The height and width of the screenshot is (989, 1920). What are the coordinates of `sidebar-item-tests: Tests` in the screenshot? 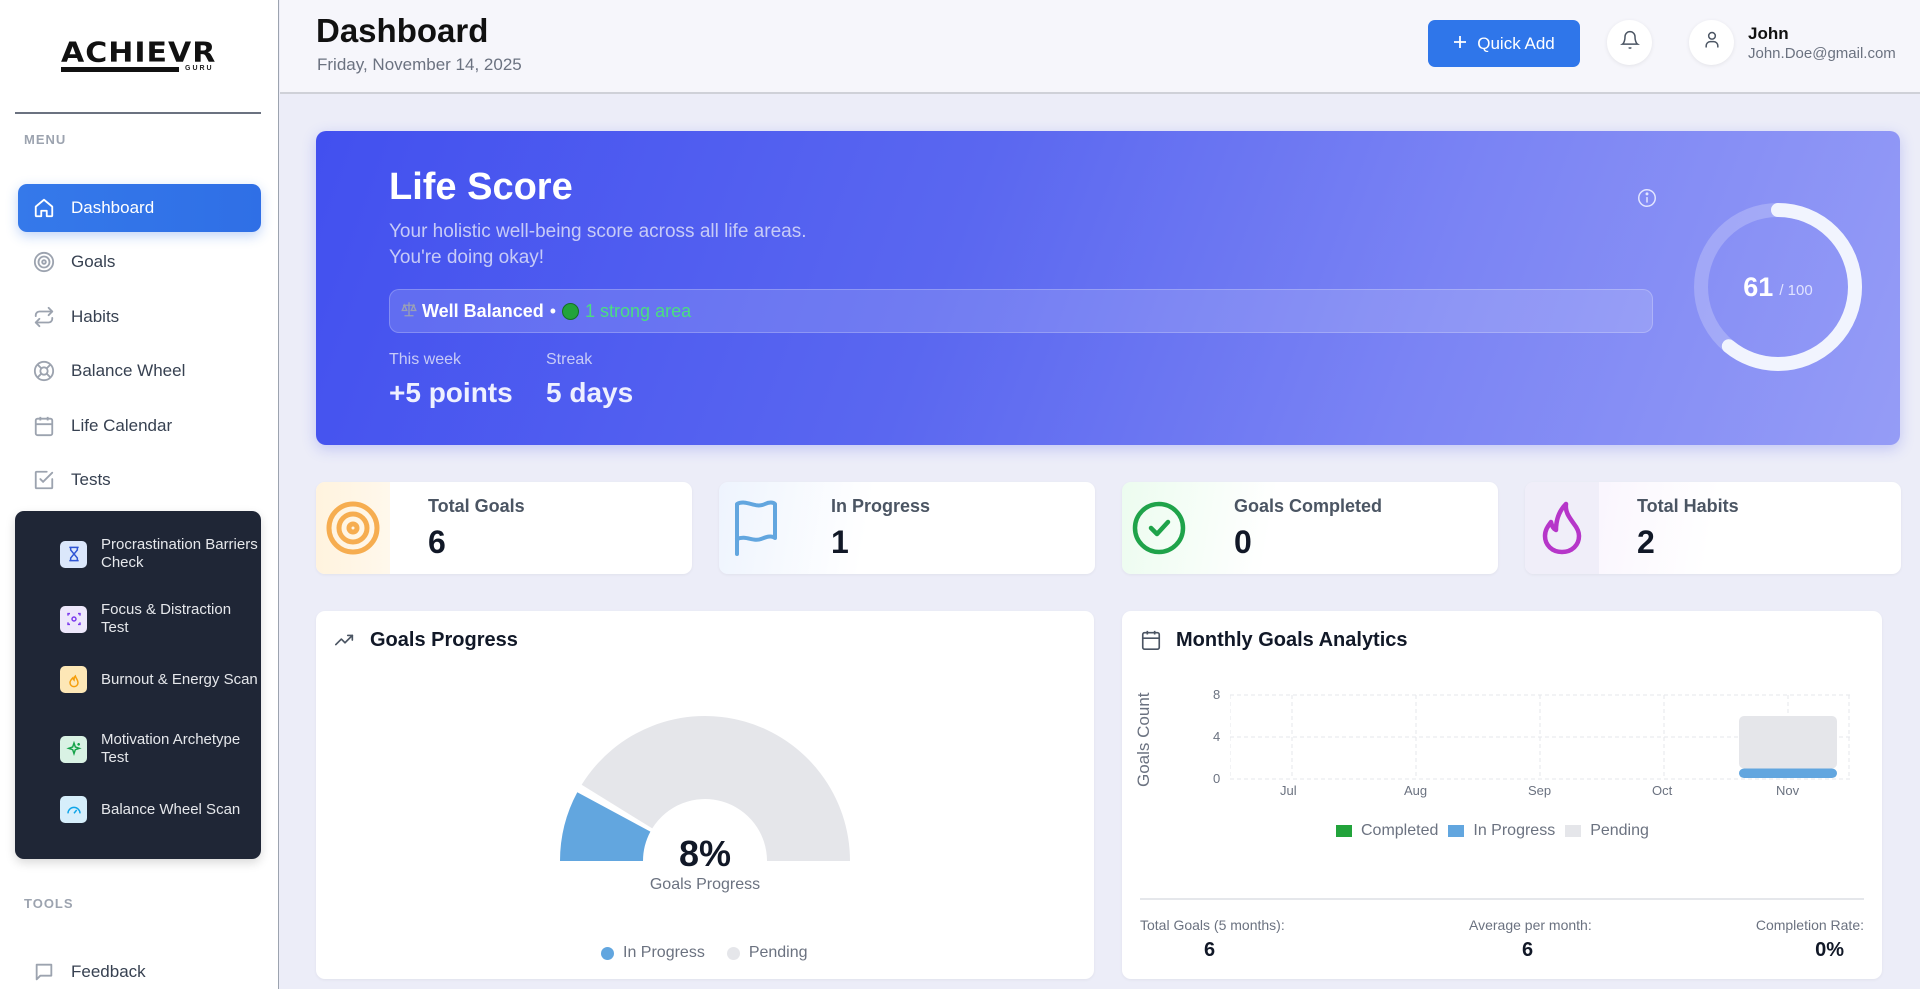 It's located at (139, 480).